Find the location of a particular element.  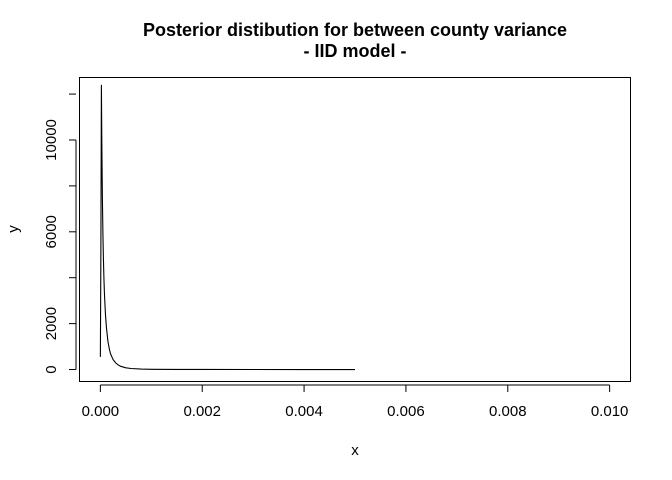

x-axis: 0.000 0.002 0.004 0.006 0.008 0.010 is located at coordinates (355, 402).